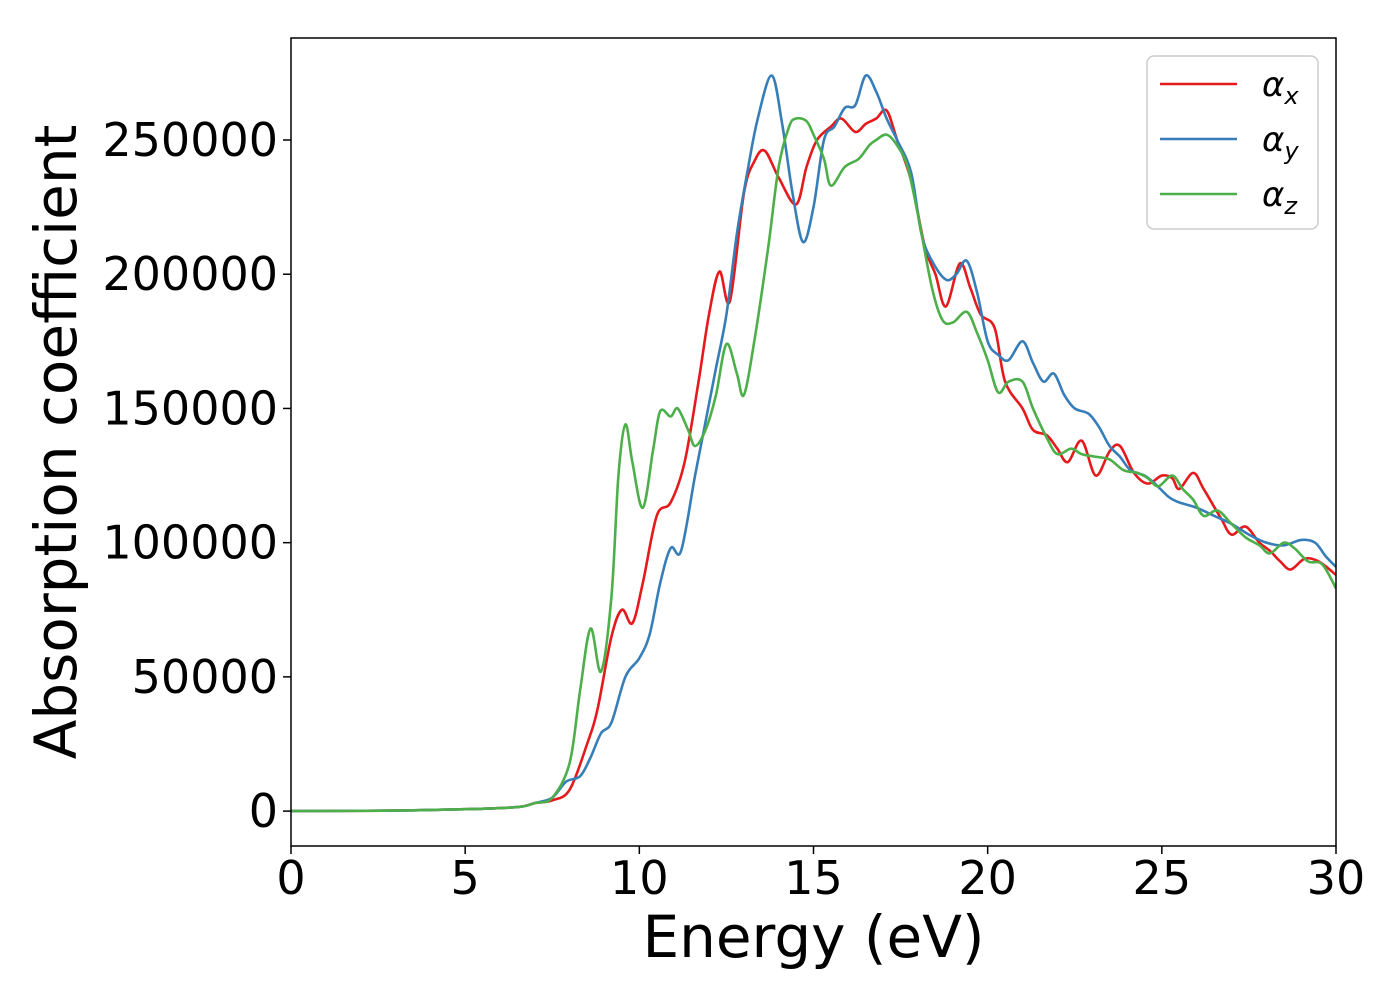  What do you see at coordinates (465, 878) in the screenshot?
I see `x-tick-label: 5` at bounding box center [465, 878].